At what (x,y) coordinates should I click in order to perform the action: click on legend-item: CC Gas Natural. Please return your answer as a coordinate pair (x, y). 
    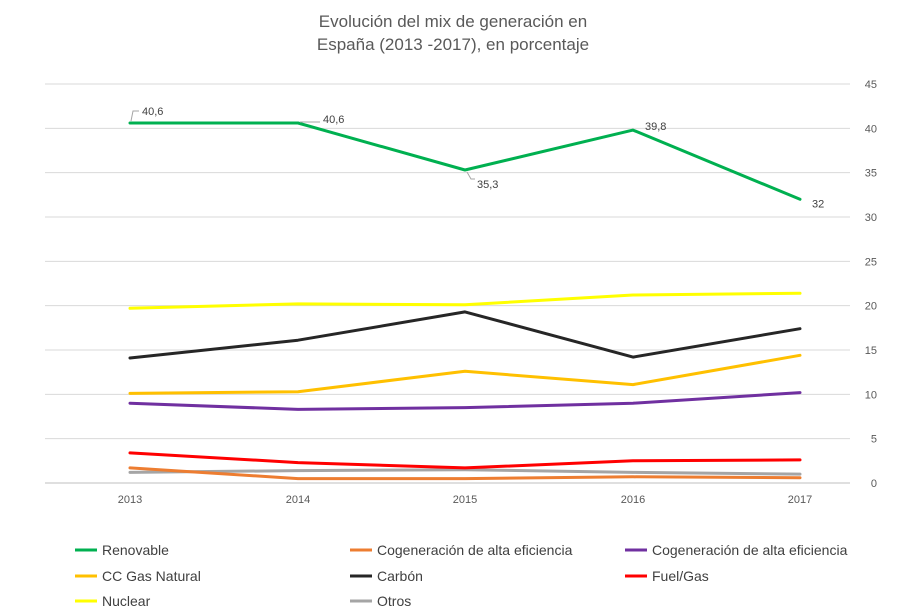
    Looking at the image, I should click on (138, 576).